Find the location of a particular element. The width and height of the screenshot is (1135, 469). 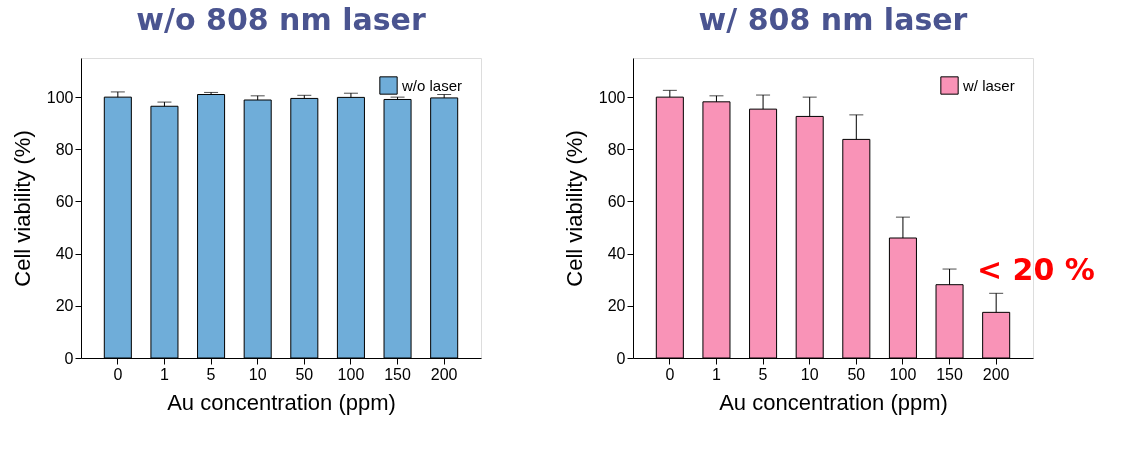

legend-label: w/o laser is located at coordinates (432, 85).